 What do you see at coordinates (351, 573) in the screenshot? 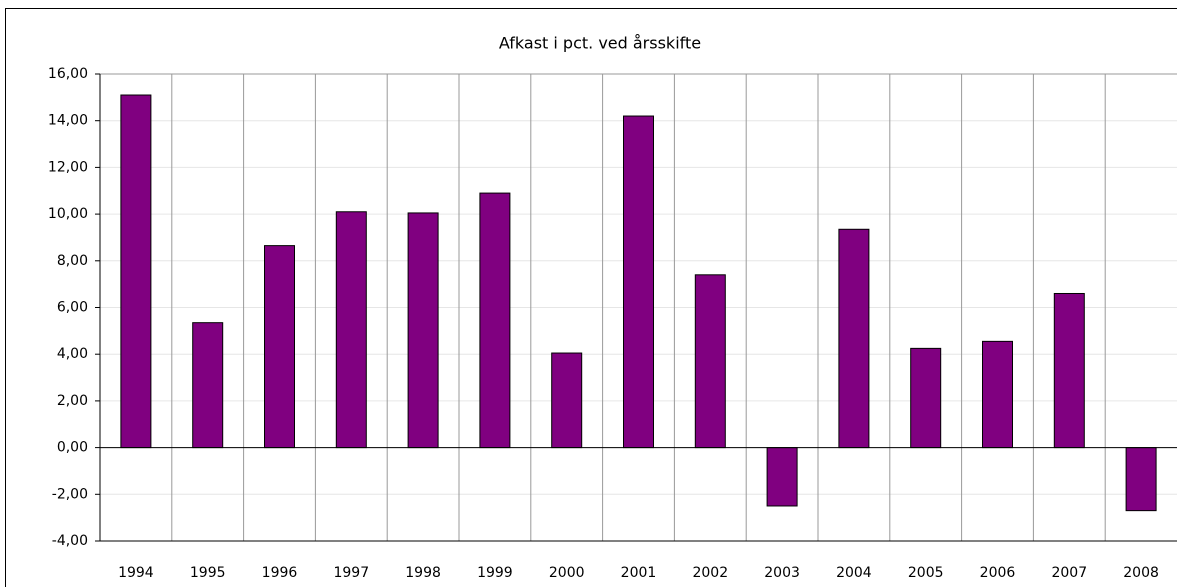
I see `x-tick-label: 1997` at bounding box center [351, 573].